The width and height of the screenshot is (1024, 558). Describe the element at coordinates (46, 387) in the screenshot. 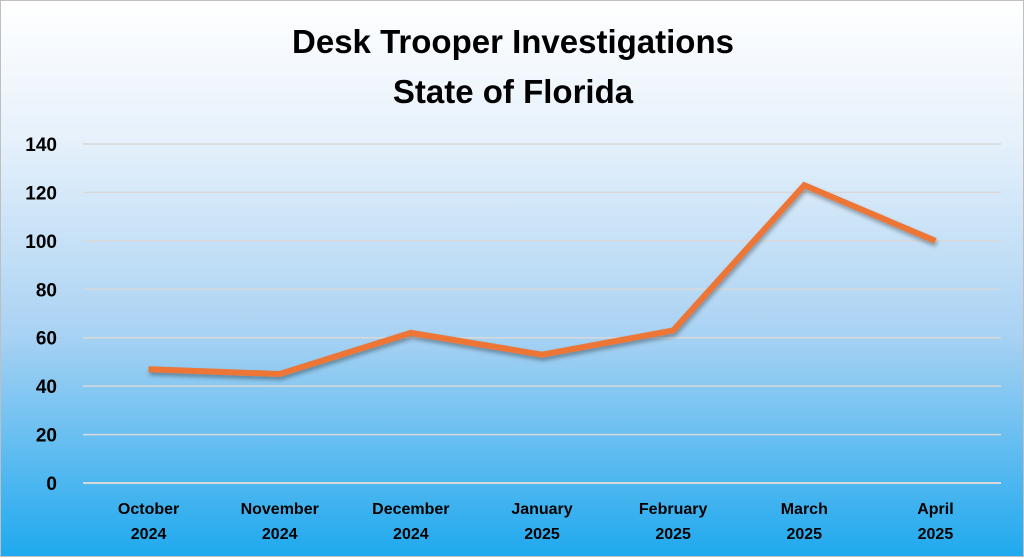

I see `y-tick-label: 40` at that location.